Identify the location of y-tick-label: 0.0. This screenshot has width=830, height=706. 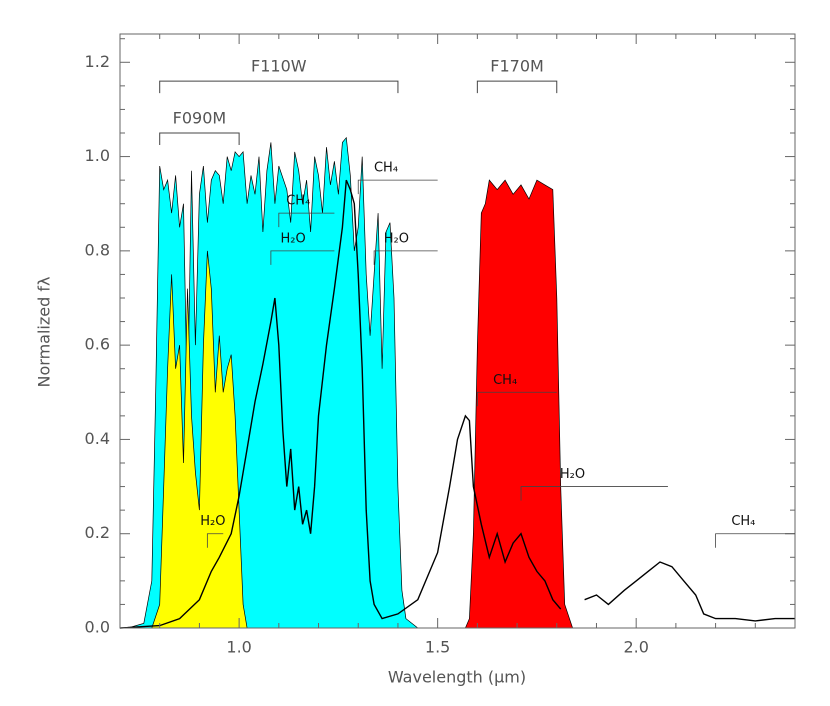
(97, 627).